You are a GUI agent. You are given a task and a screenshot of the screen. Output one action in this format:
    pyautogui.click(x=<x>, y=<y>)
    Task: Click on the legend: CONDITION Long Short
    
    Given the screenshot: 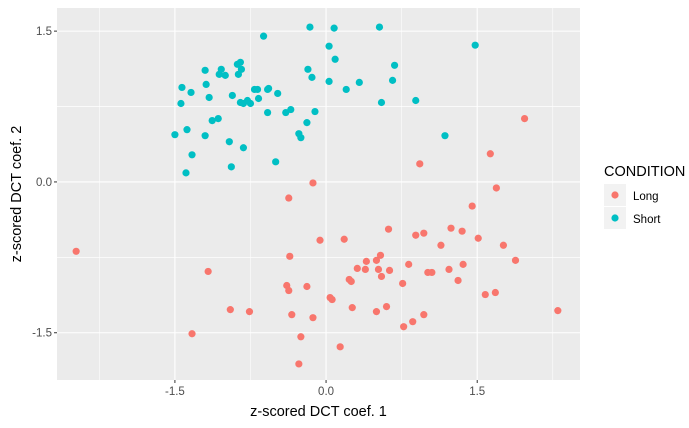 What is the action you would take?
    pyautogui.click(x=644, y=196)
    